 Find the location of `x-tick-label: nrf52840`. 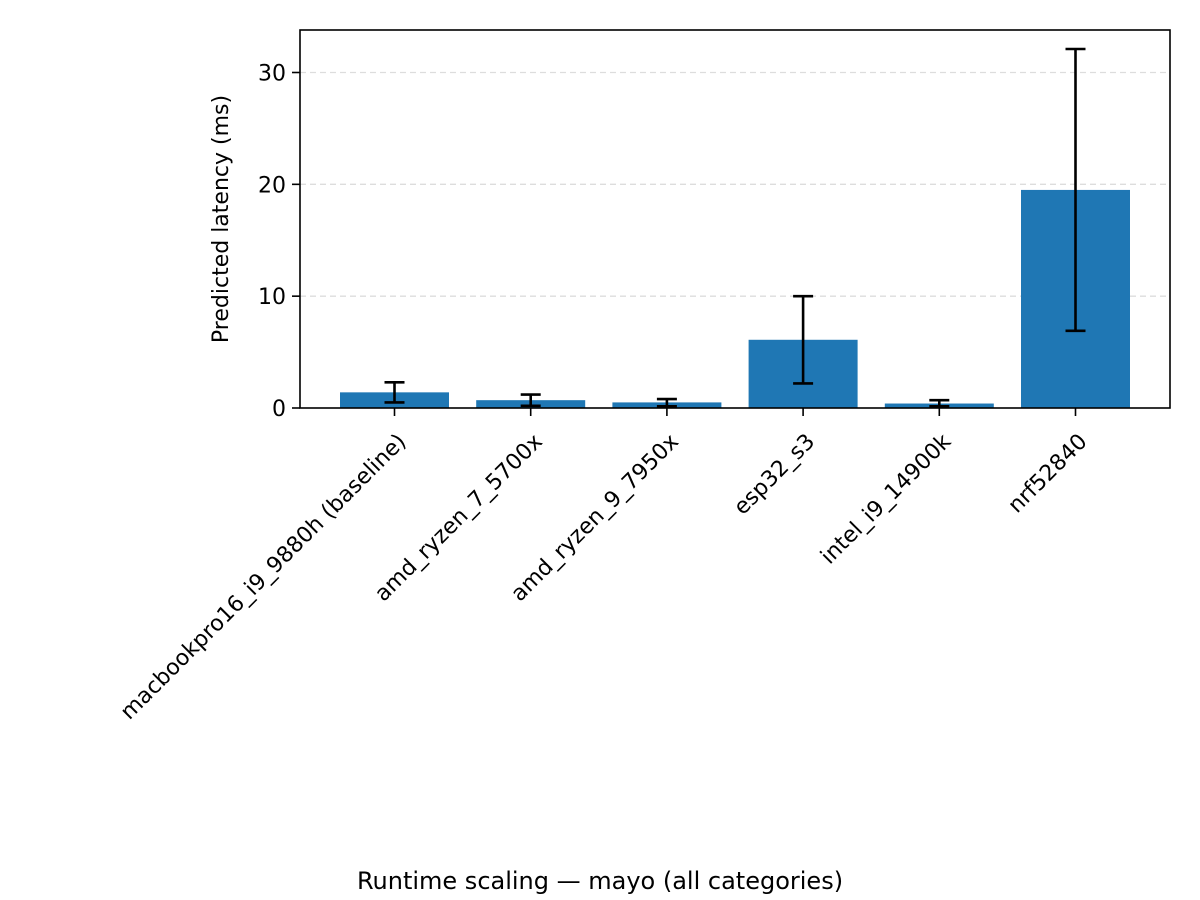

x-tick-label: nrf52840 is located at coordinates (1048, 473).